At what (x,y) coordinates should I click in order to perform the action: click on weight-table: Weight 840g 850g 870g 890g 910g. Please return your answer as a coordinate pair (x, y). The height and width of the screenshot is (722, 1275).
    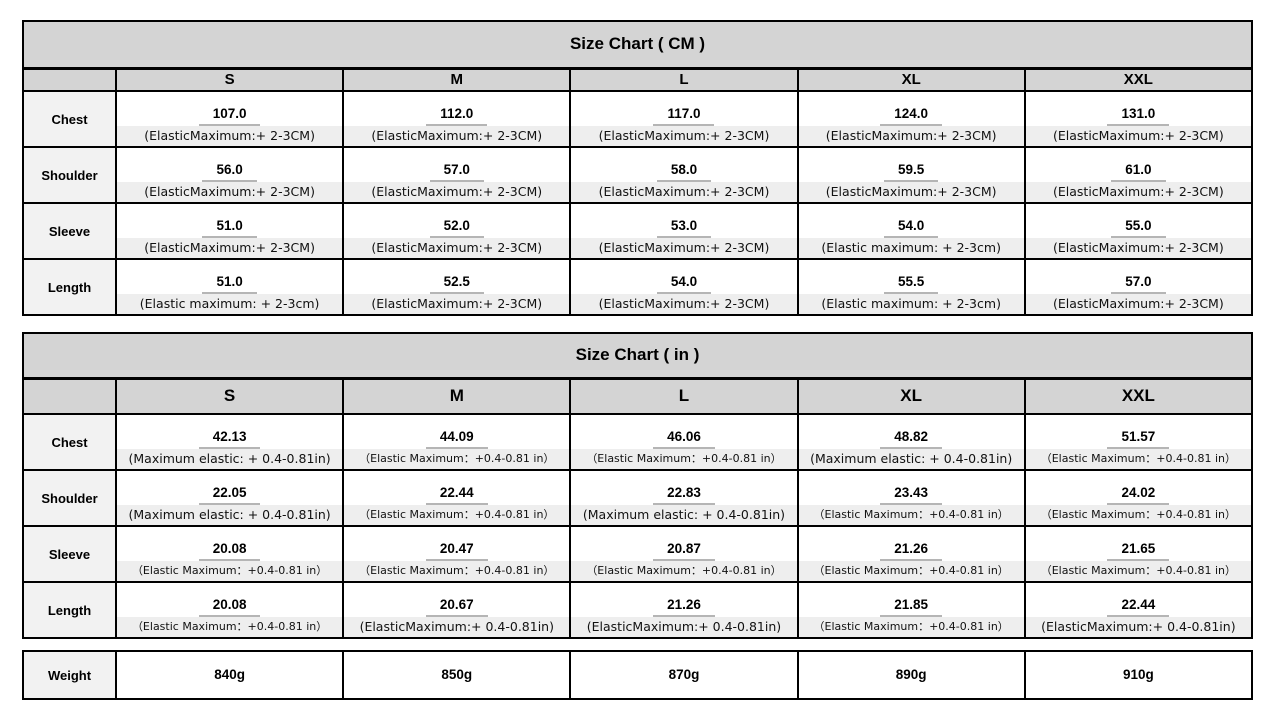
    Looking at the image, I should click on (638, 675).